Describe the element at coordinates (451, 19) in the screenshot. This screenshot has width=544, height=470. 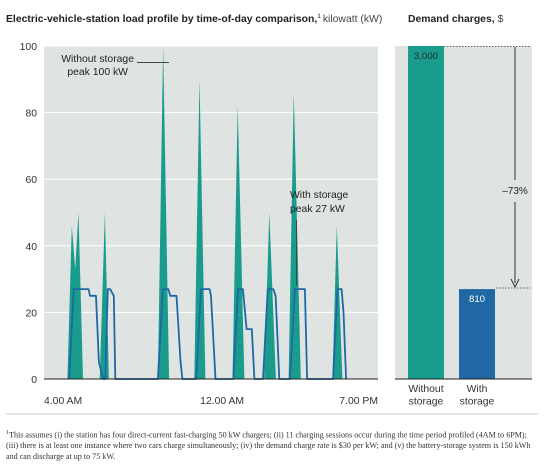
I see `bar-chart-title-text: Demand charges,` at that location.